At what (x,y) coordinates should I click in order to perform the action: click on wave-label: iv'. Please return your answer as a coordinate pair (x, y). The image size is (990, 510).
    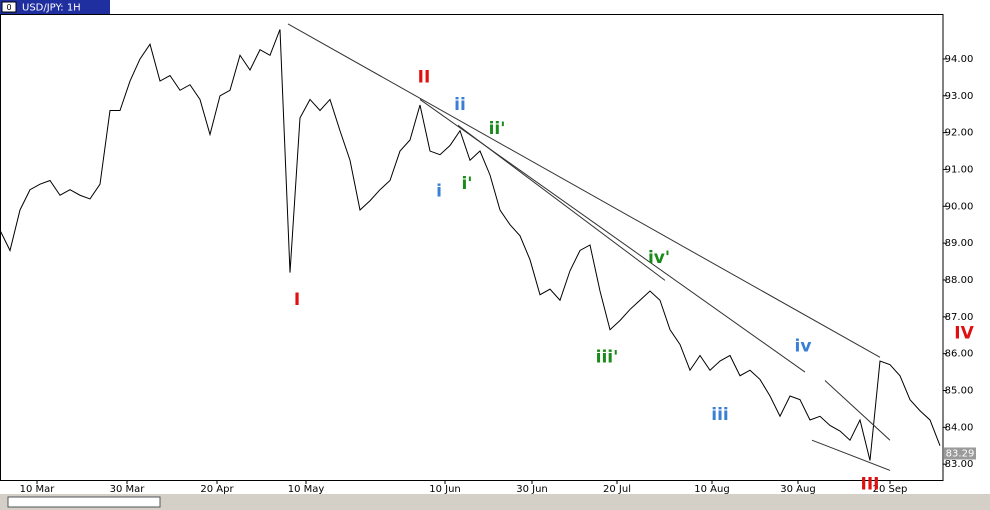
    Looking at the image, I should click on (659, 258).